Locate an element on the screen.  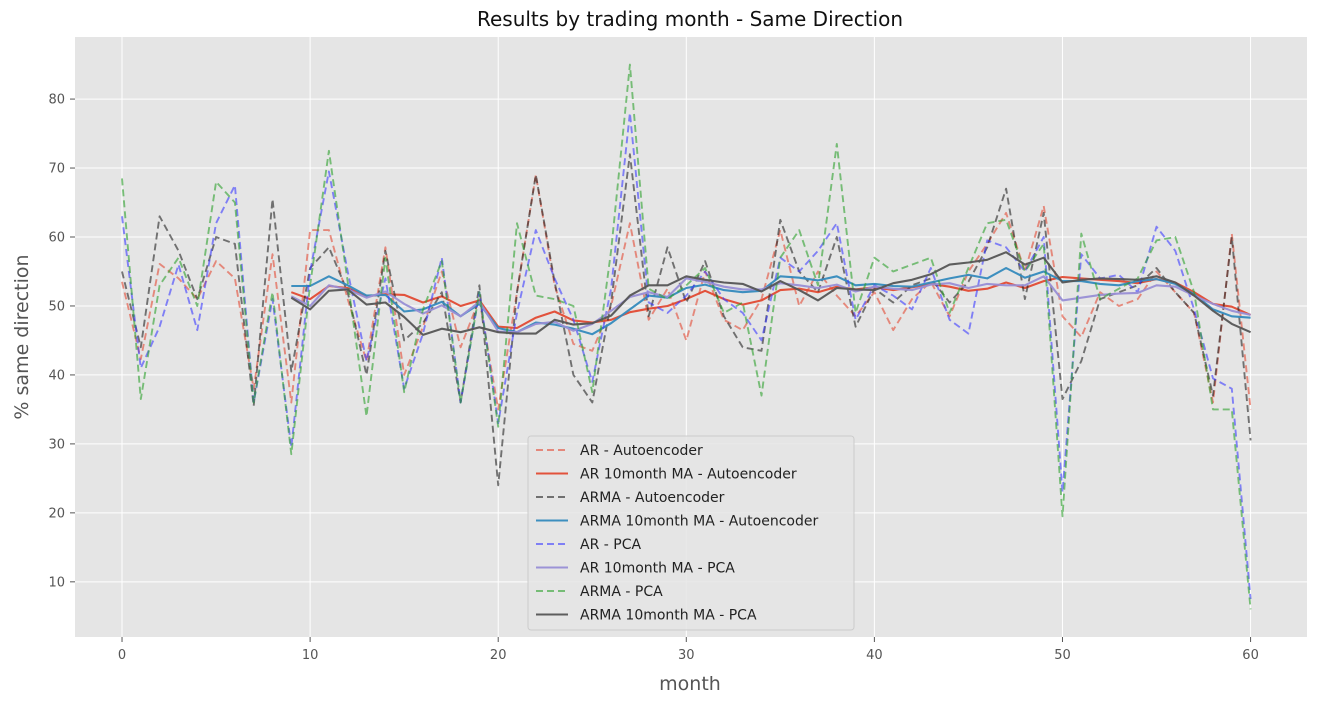
y-tick-label: 60 is located at coordinates (56, 238).